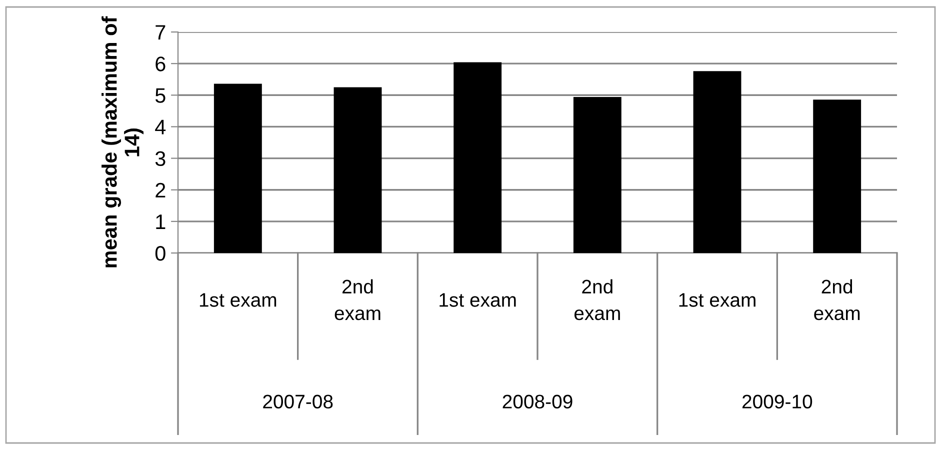  I want to click on y-tick-label: 5, so click(160, 95).